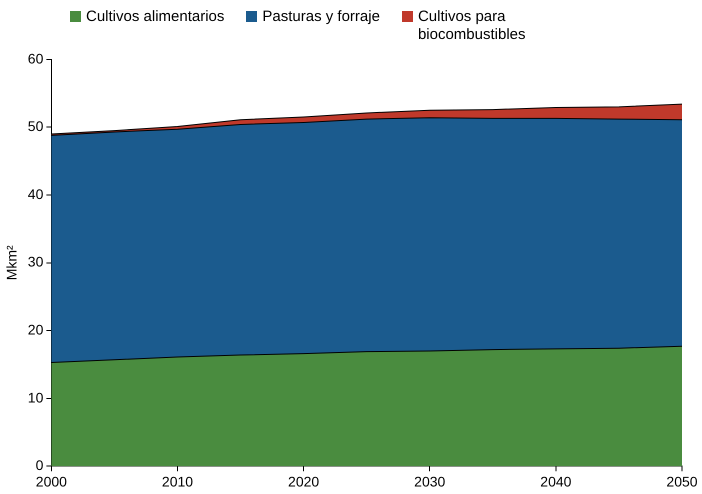 This screenshot has height=494, width=702. I want to click on y-tick-label: 30, so click(36, 262).